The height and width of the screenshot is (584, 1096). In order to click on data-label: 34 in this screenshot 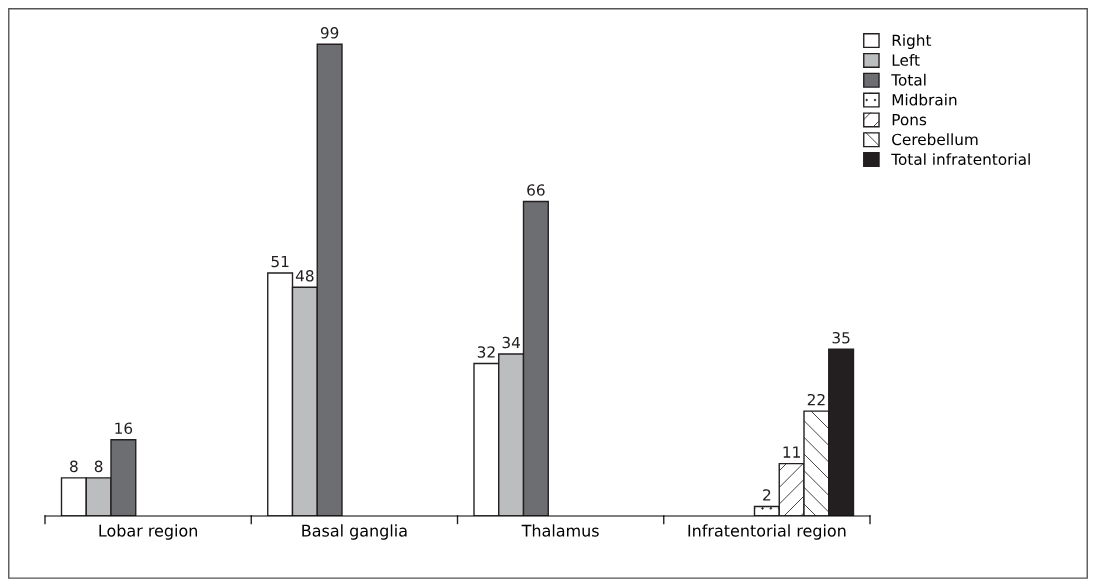, I will do `click(511, 342)`.